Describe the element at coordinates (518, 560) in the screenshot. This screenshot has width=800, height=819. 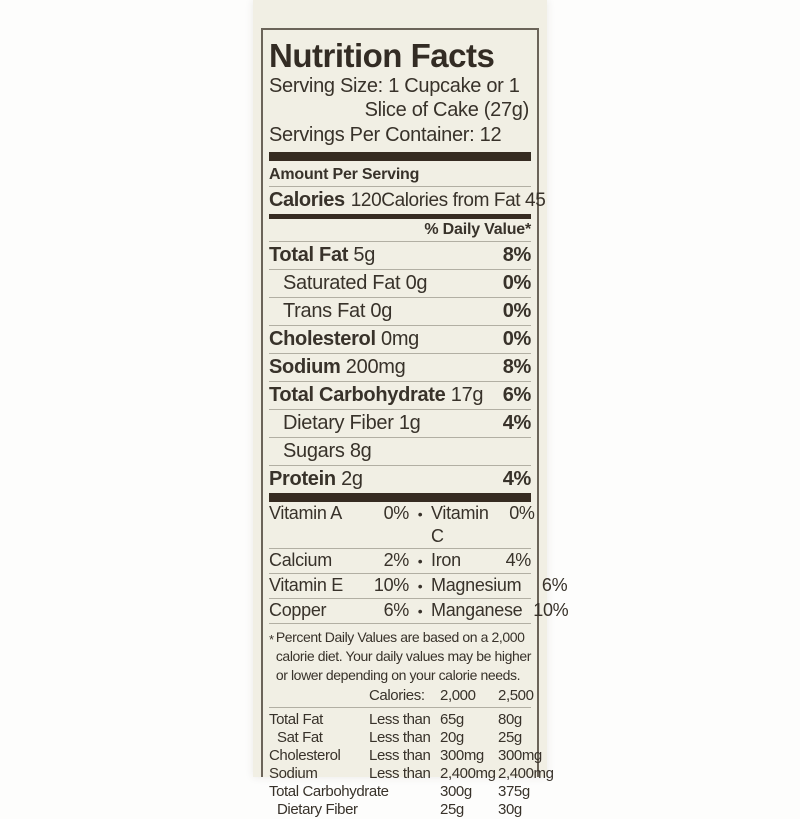
I see `vitamin-value: 4%` at that location.